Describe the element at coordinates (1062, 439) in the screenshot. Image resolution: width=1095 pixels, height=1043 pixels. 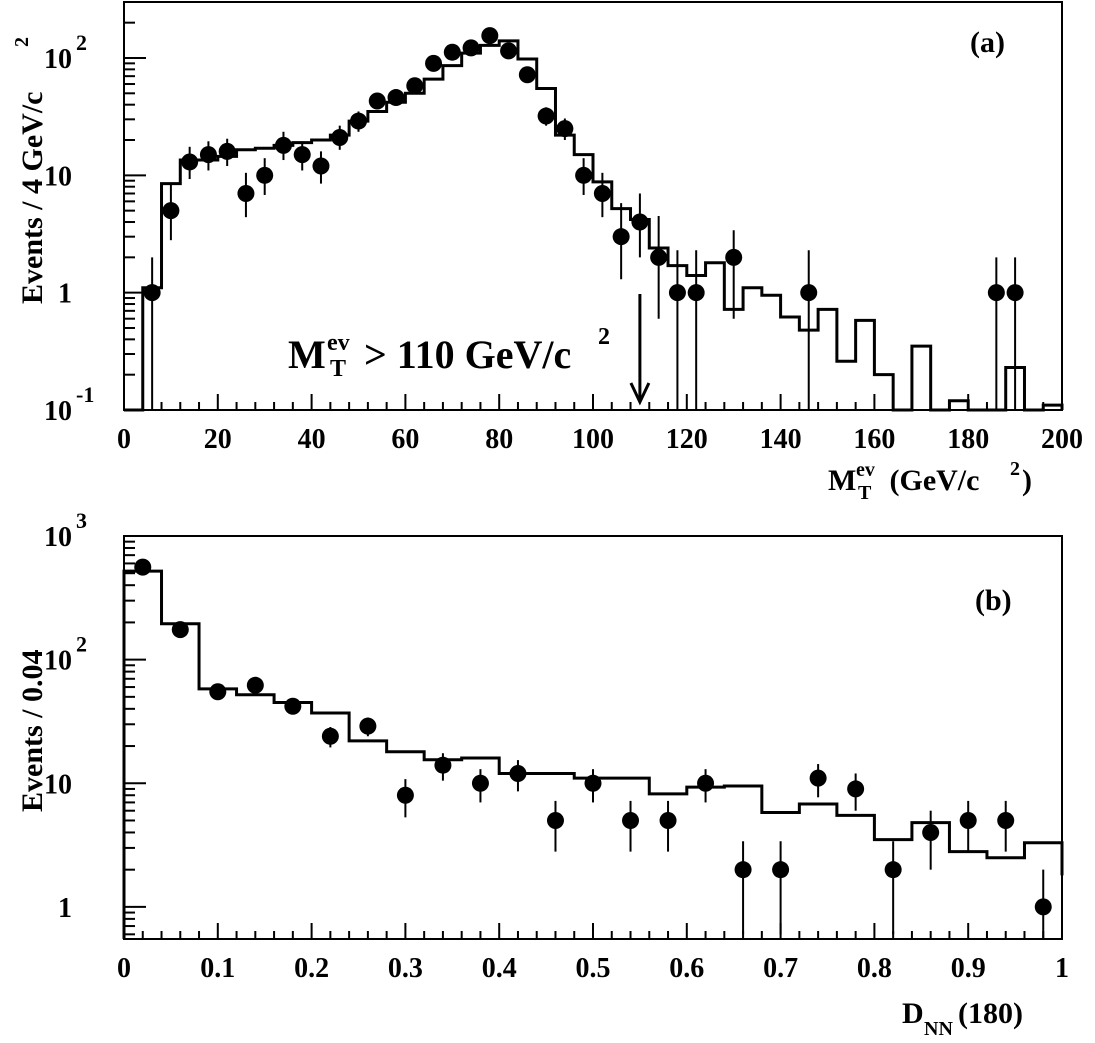
I see `x-tick-label: 200` at that location.